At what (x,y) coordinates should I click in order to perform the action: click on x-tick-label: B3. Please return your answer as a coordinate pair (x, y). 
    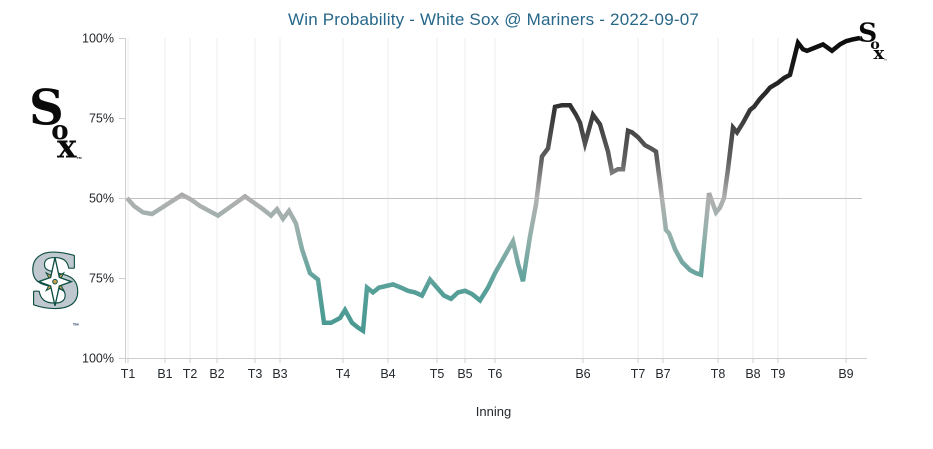
    Looking at the image, I should click on (279, 374).